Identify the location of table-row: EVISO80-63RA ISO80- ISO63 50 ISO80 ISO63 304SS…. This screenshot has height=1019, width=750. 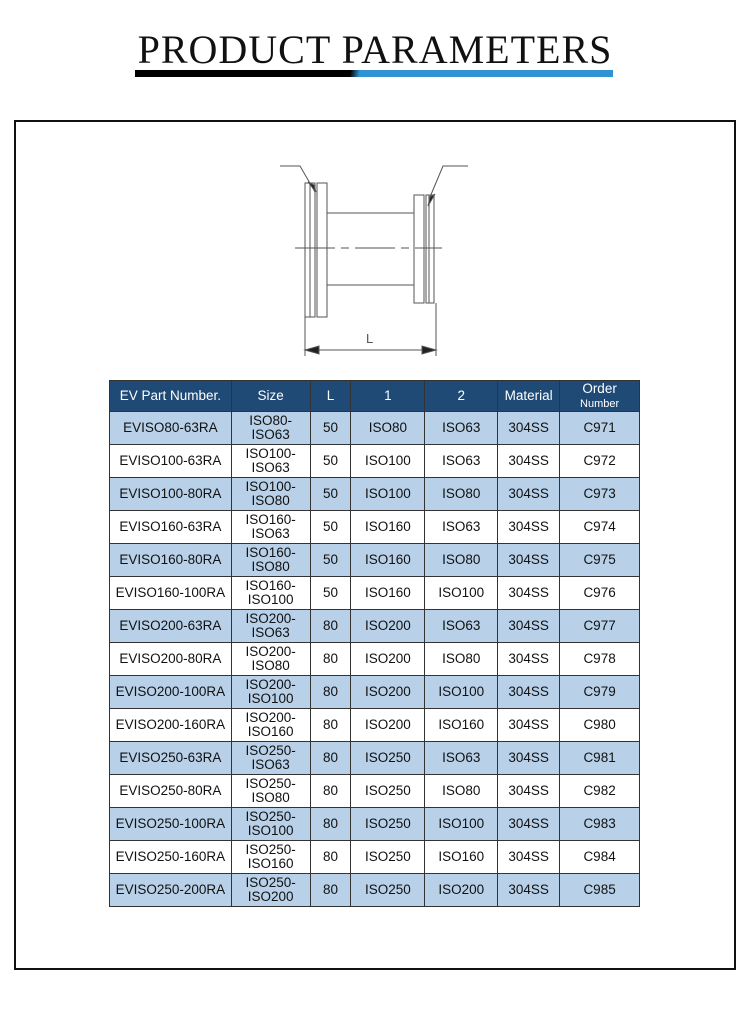
(374, 428).